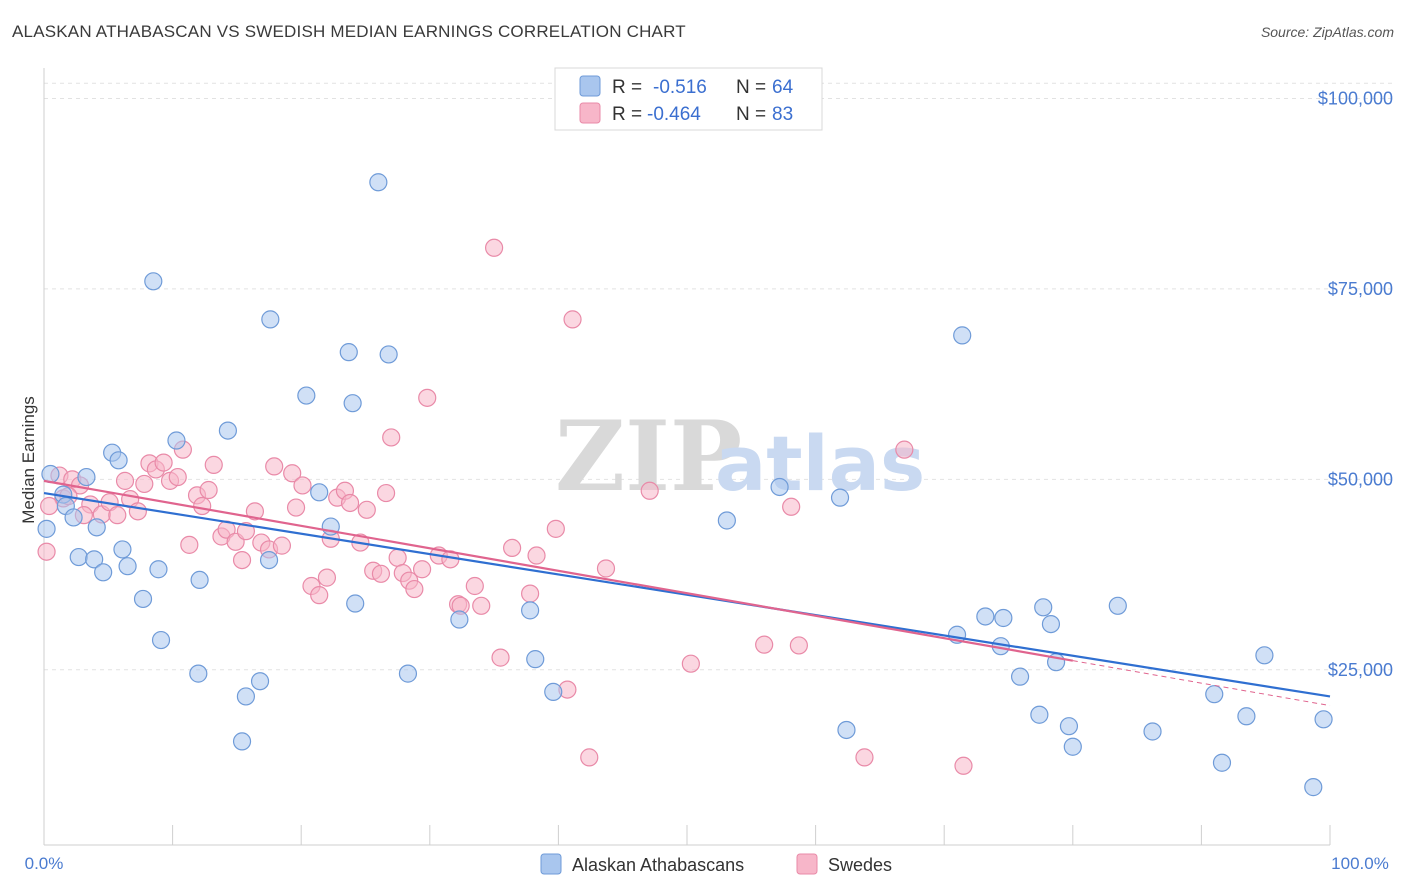 This screenshot has width=1406, height=892. I want to click on y-tick-label-0: $25,000, so click(1360, 670).